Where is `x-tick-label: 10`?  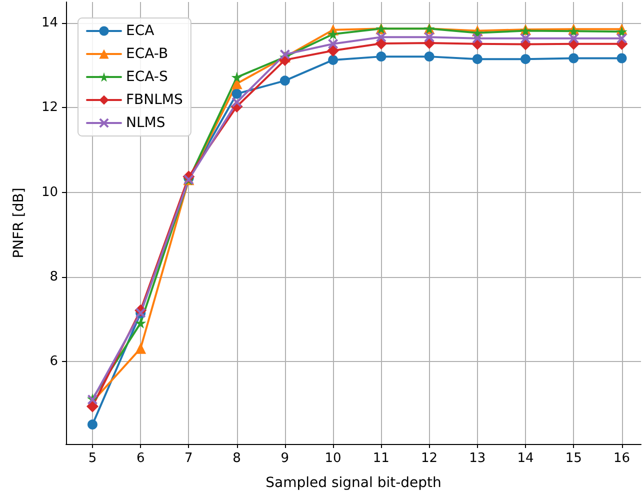
x-tick-label: 10 is located at coordinates (333, 458).